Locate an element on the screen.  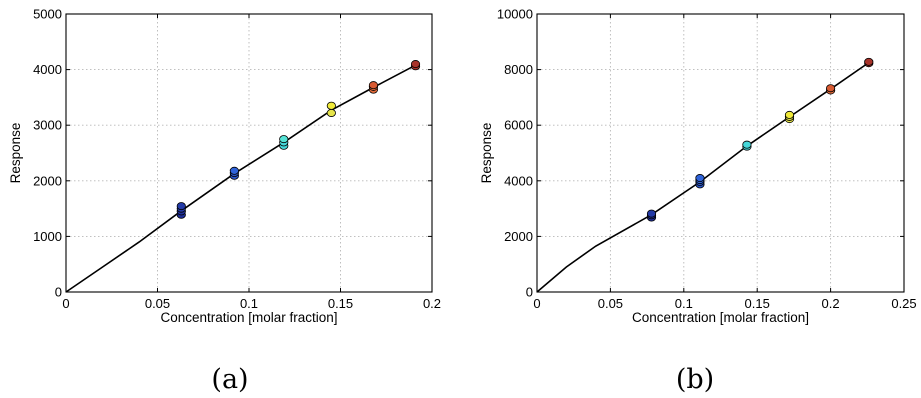
y-tick-label: 8000 is located at coordinates (518, 69).